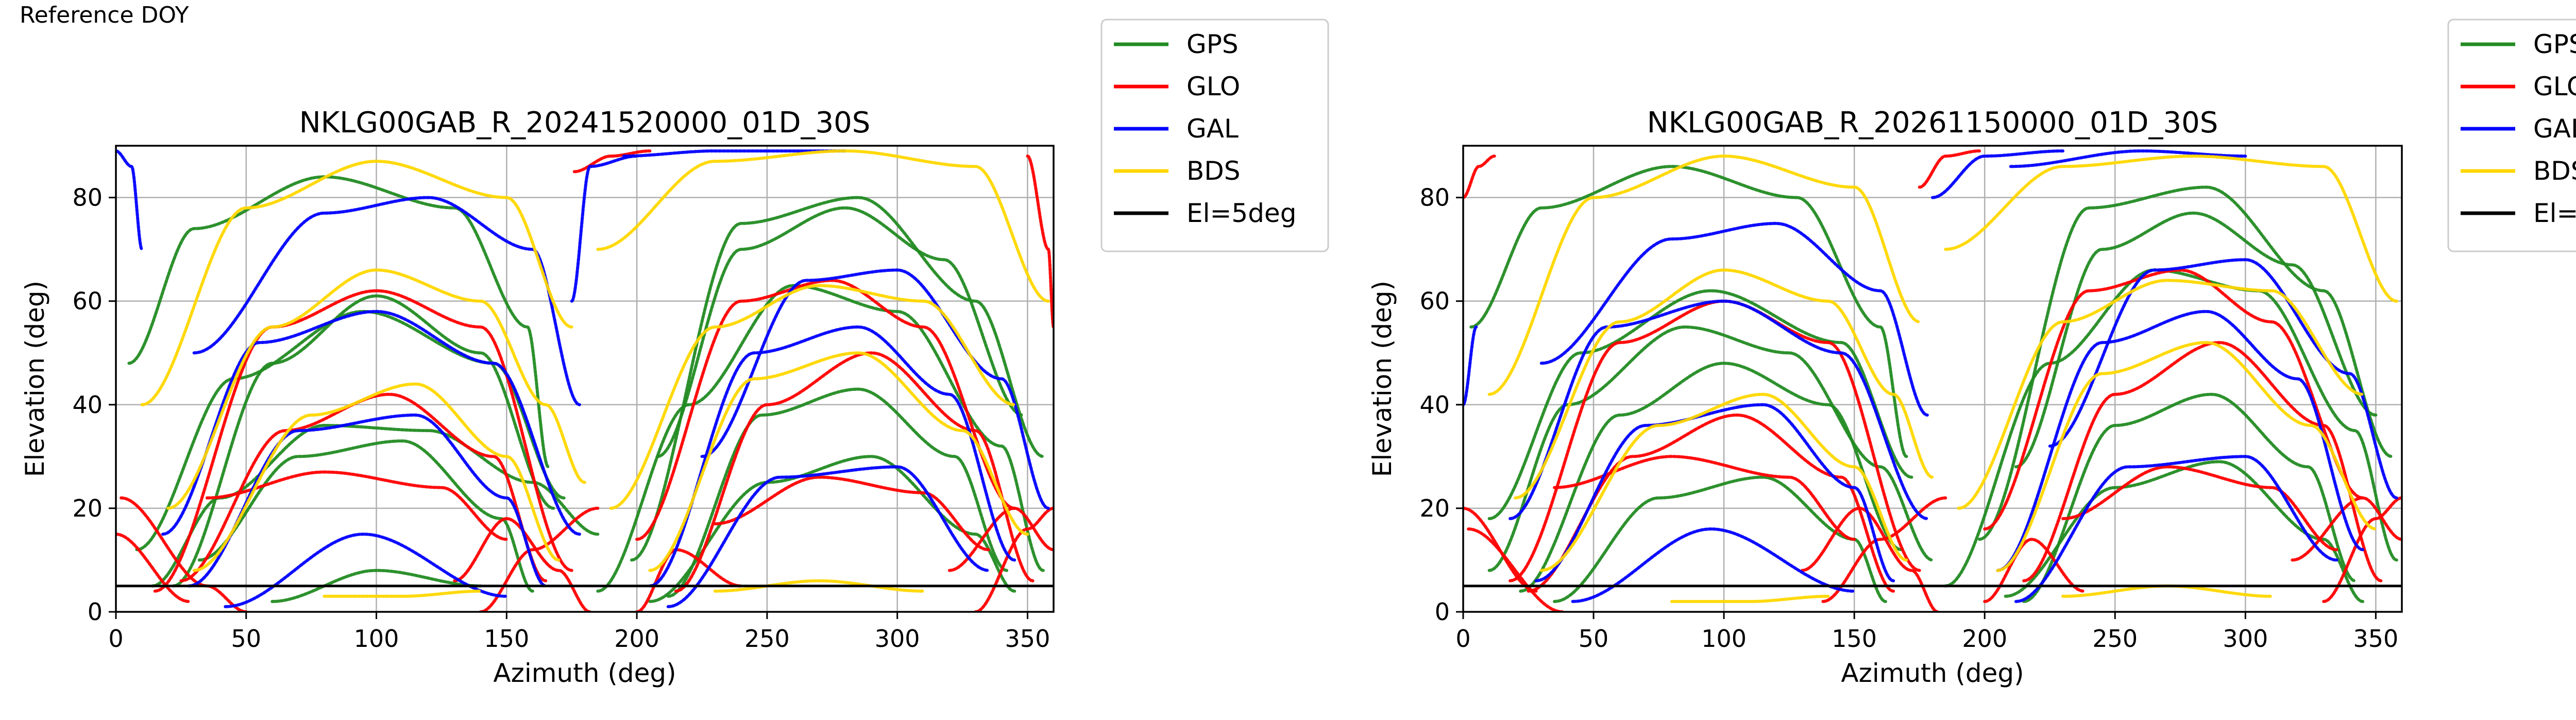 Image resolution: width=2576 pixels, height=720 pixels. Describe the element at coordinates (1213, 44) in the screenshot. I see `legend-label: GPS` at that location.